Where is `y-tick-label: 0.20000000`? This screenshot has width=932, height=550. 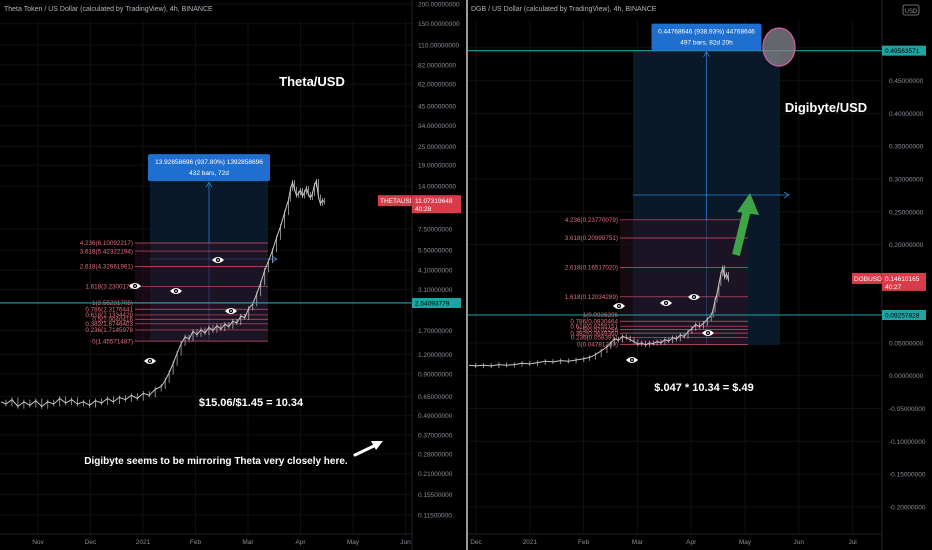 y-tick-label: 0.20000000 is located at coordinates (906, 245).